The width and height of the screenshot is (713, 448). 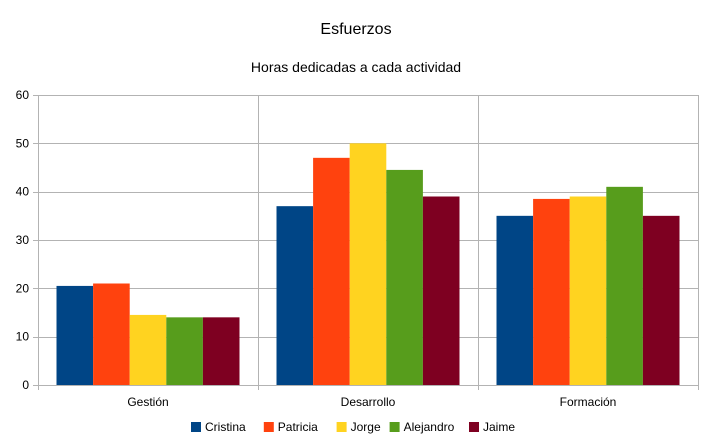 I want to click on x-tick-label: Desarrollo, so click(x=368, y=402).